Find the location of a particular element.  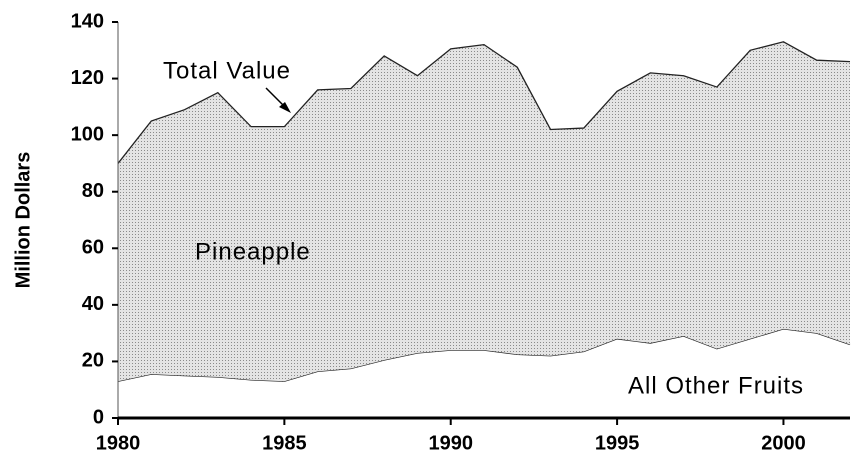

x-tick-label: 2000 is located at coordinates (783, 443).